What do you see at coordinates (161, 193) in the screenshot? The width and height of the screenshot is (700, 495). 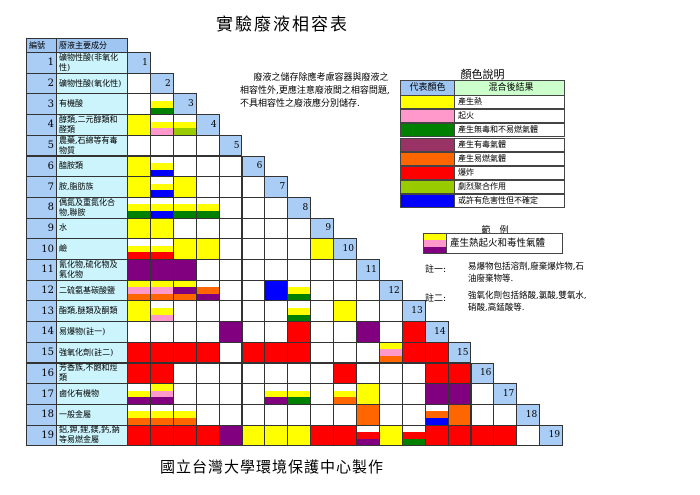 I see `reaction-color-B` at bounding box center [161, 193].